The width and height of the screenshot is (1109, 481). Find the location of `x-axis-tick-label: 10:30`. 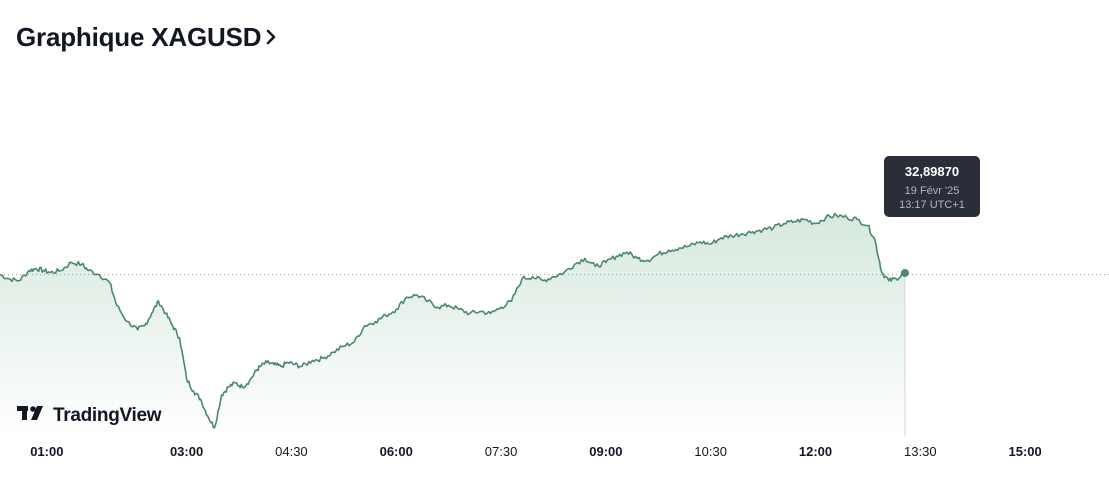

x-axis-tick-label: 10:30 is located at coordinates (710, 451).